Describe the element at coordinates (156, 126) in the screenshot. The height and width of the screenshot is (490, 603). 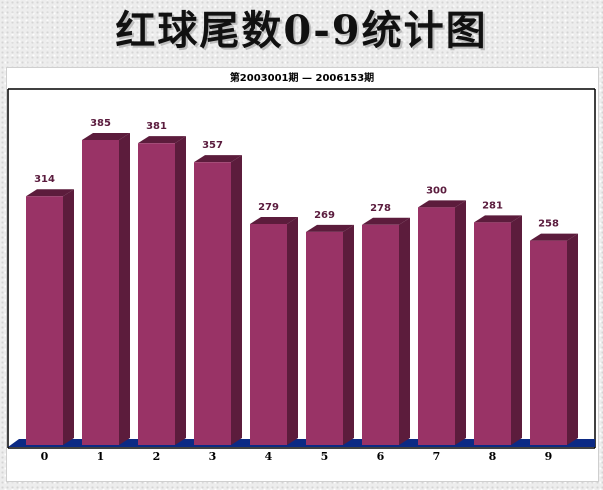
I see `data-label: 381` at that location.